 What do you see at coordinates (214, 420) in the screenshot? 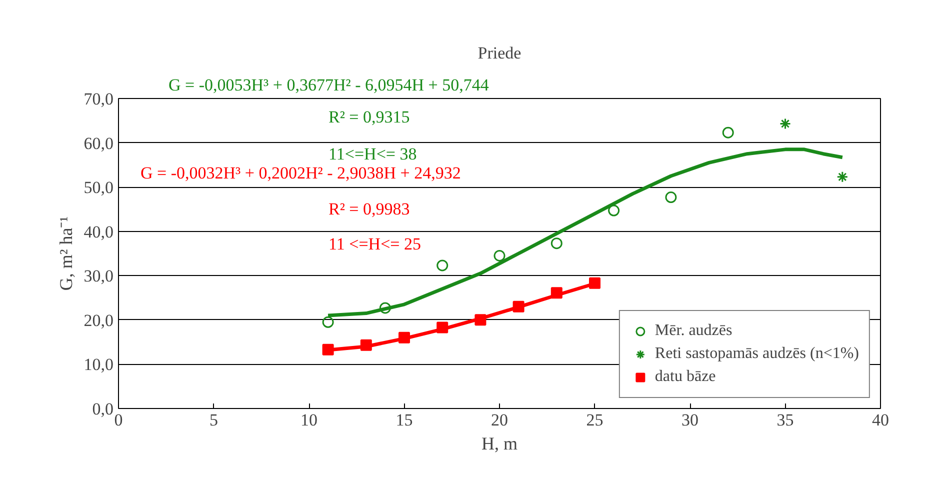
I see `x-tick-label: 5` at bounding box center [214, 420].